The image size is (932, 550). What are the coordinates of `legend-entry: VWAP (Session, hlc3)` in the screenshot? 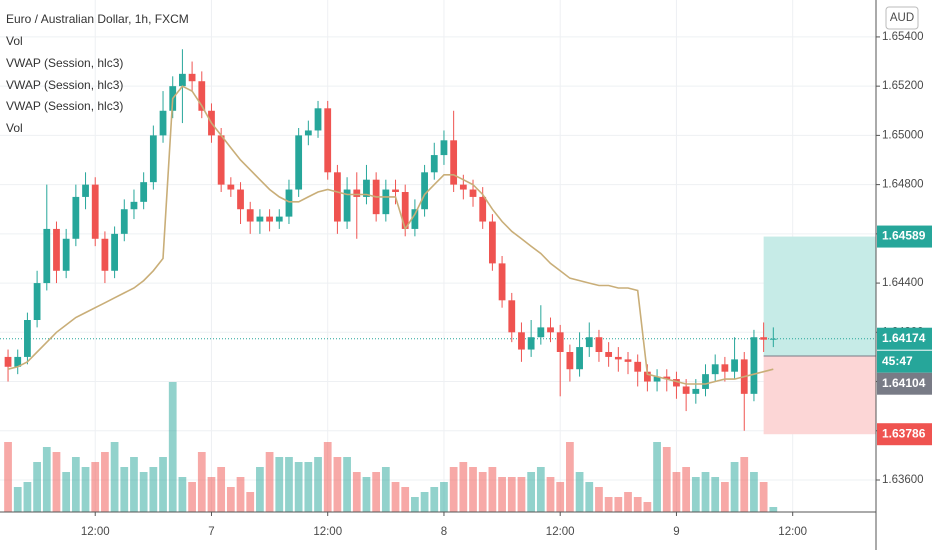 It's located at (64, 106).